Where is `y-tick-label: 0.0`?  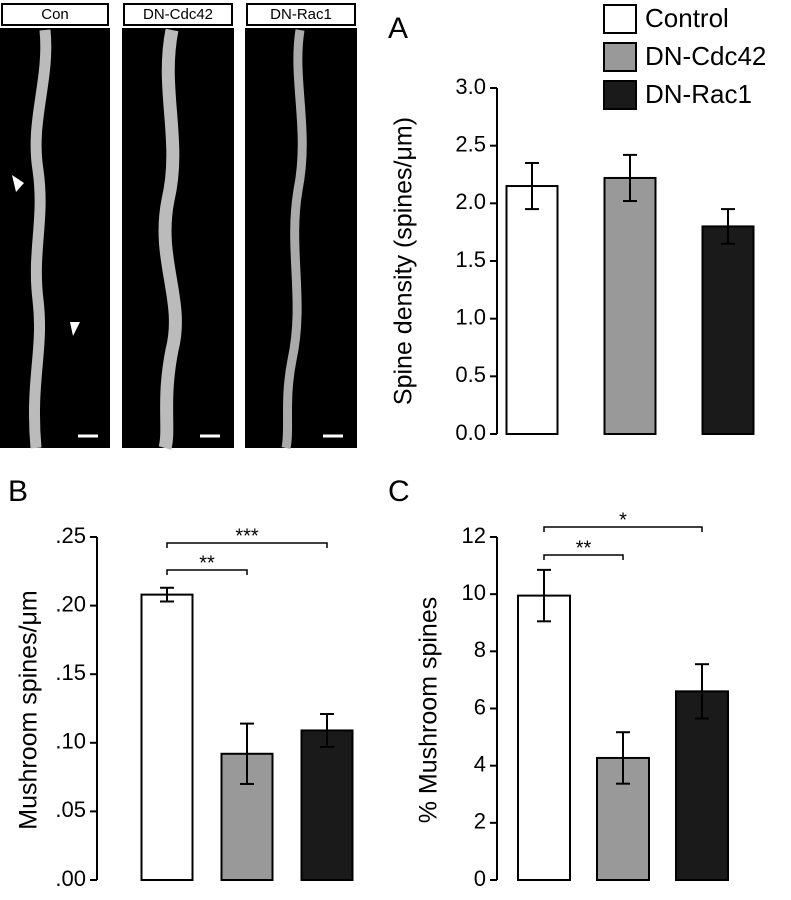
y-tick-label: 0.0 is located at coordinates (470, 432).